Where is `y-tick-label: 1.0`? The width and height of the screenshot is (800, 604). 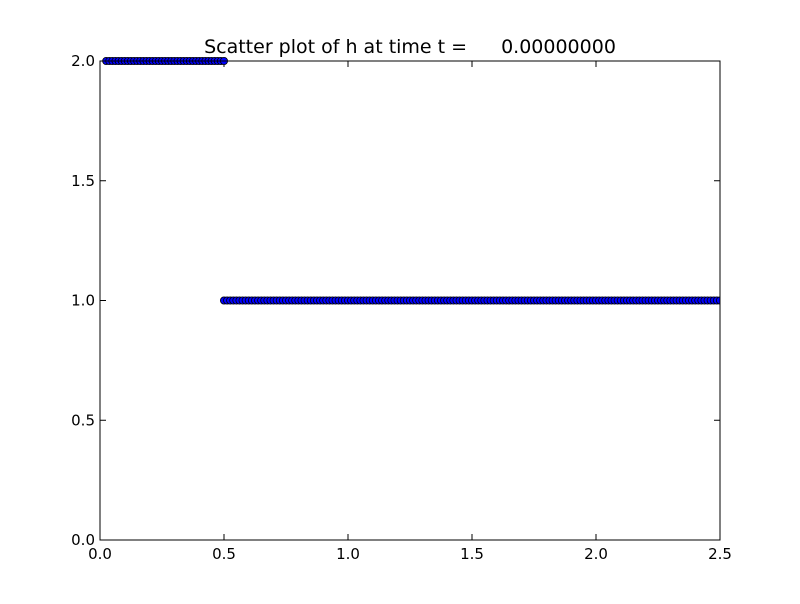 y-tick-label: 1.0 is located at coordinates (83, 301).